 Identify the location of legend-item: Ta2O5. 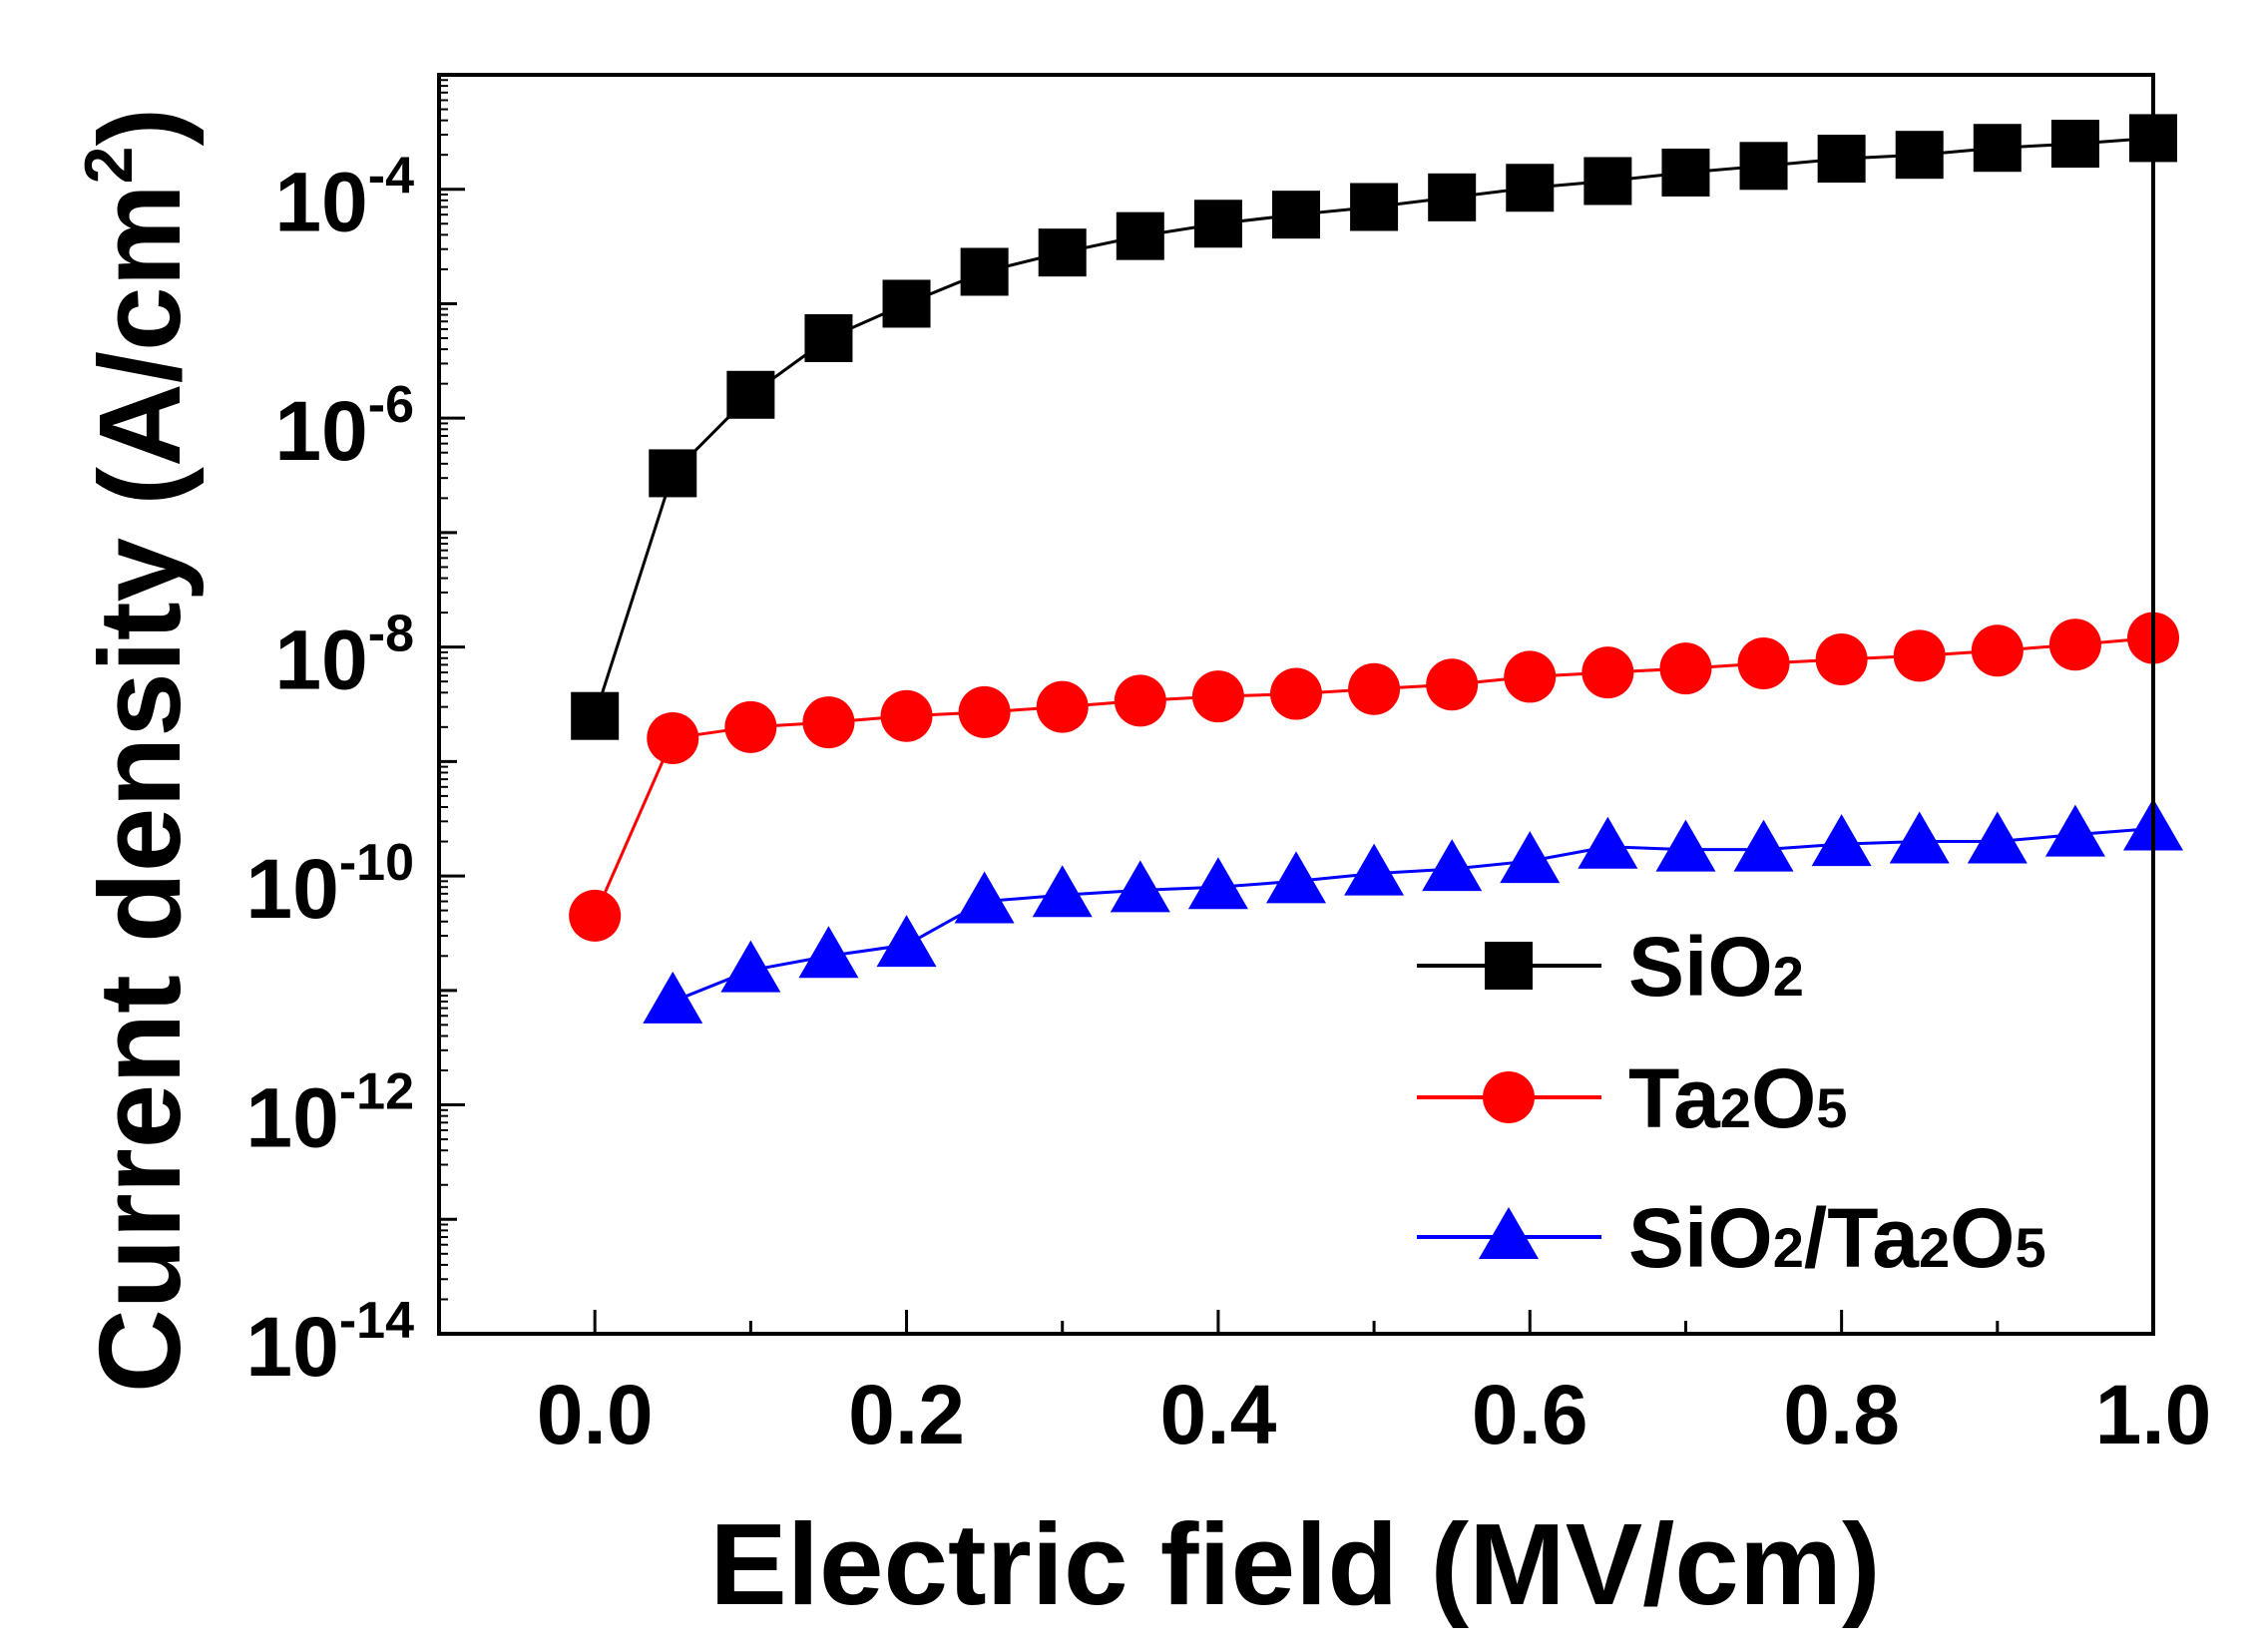
(1632, 1098).